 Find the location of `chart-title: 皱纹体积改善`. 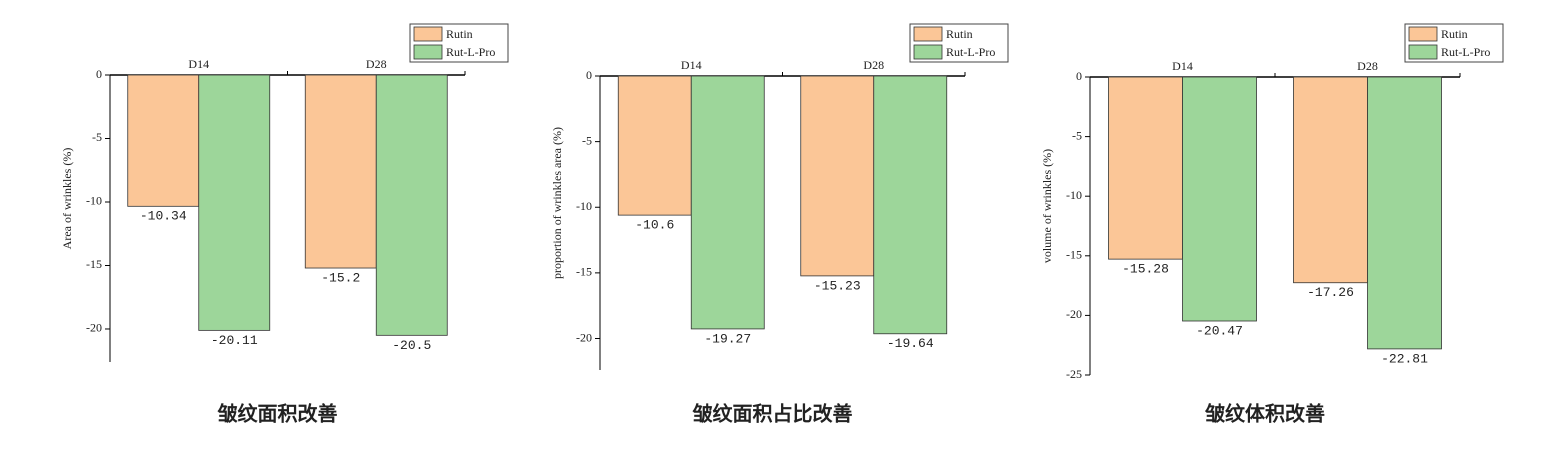

chart-title: 皱纹体积改善 is located at coordinates (1264, 414).